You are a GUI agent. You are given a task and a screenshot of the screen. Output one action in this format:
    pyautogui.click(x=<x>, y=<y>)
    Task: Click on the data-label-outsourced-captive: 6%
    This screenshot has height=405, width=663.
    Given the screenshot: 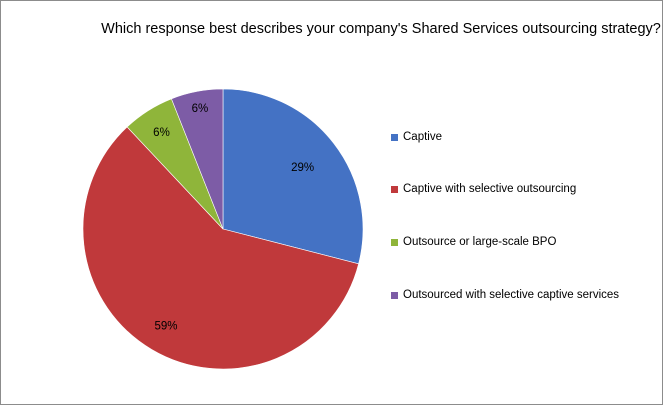 What is the action you would take?
    pyautogui.click(x=200, y=109)
    